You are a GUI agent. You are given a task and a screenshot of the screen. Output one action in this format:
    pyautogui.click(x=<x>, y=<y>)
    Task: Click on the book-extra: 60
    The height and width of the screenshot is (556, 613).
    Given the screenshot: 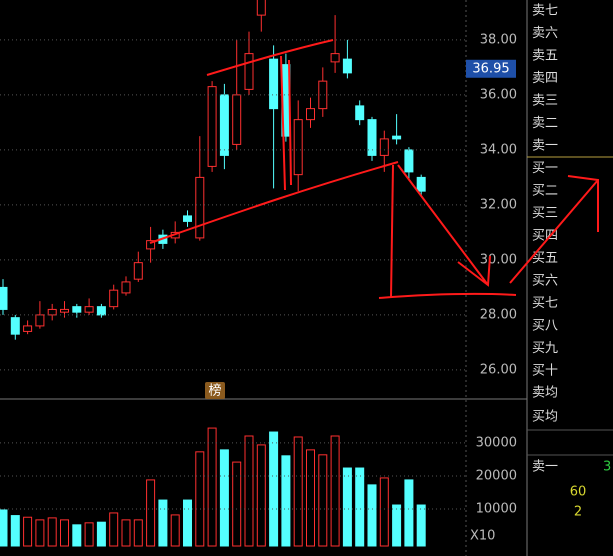 What is the action you would take?
    pyautogui.click(x=578, y=492)
    